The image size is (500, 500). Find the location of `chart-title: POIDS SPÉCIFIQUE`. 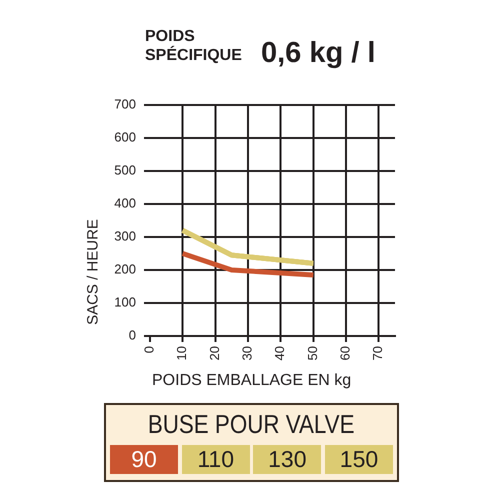

chart-title: POIDS SPÉCIFIQUE is located at coordinates (194, 46).